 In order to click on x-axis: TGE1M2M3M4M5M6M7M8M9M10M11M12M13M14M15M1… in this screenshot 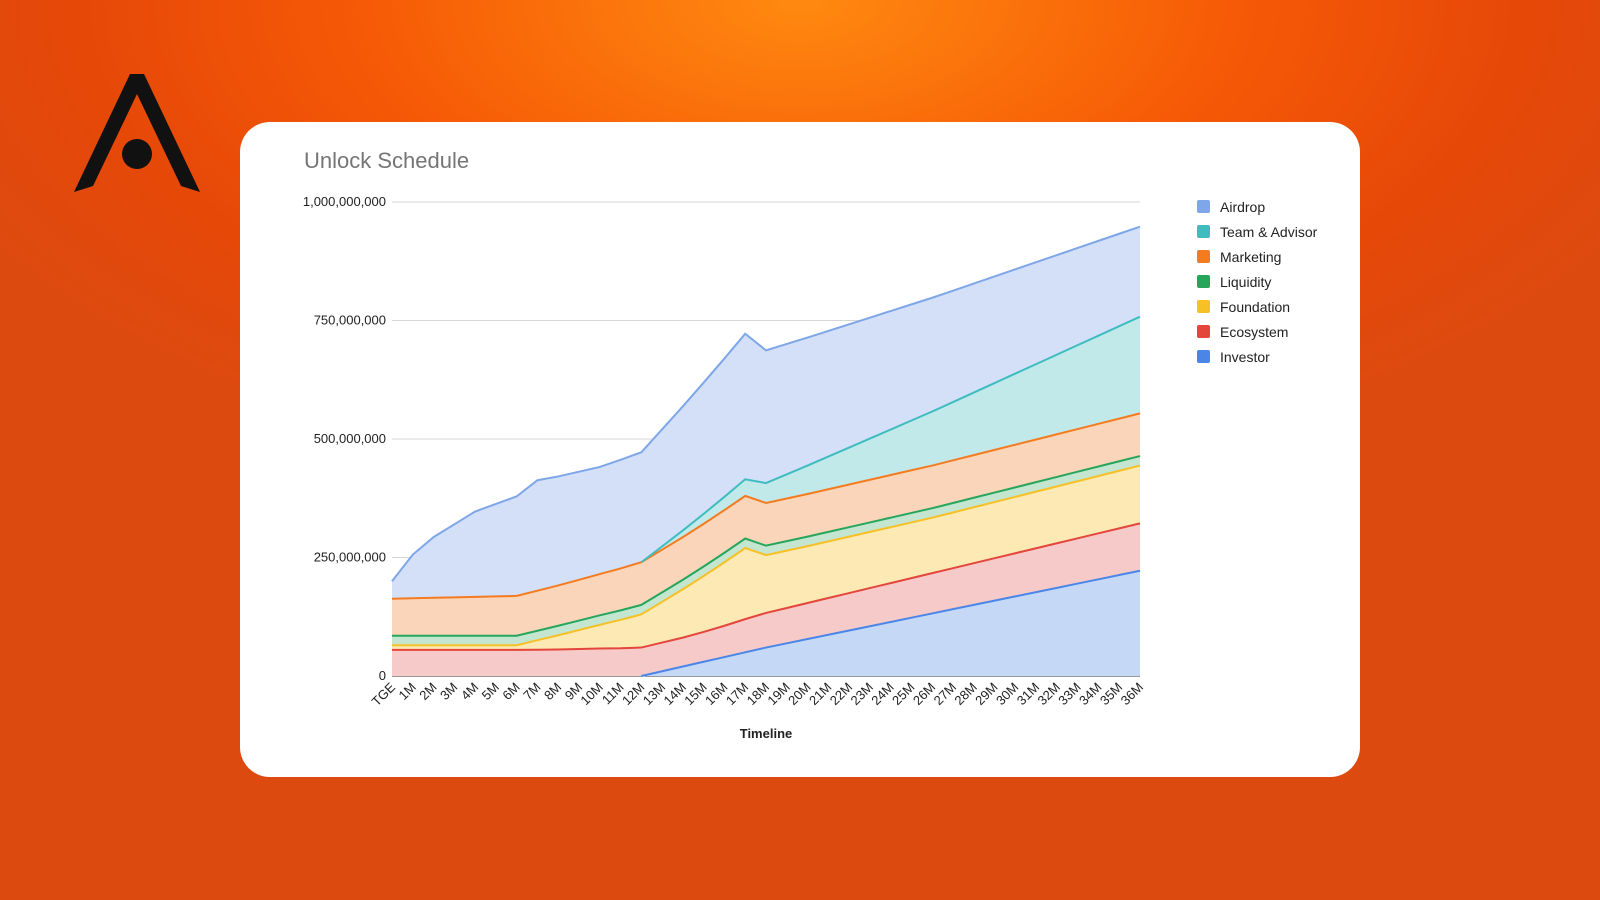, I will do `click(758, 694)`.